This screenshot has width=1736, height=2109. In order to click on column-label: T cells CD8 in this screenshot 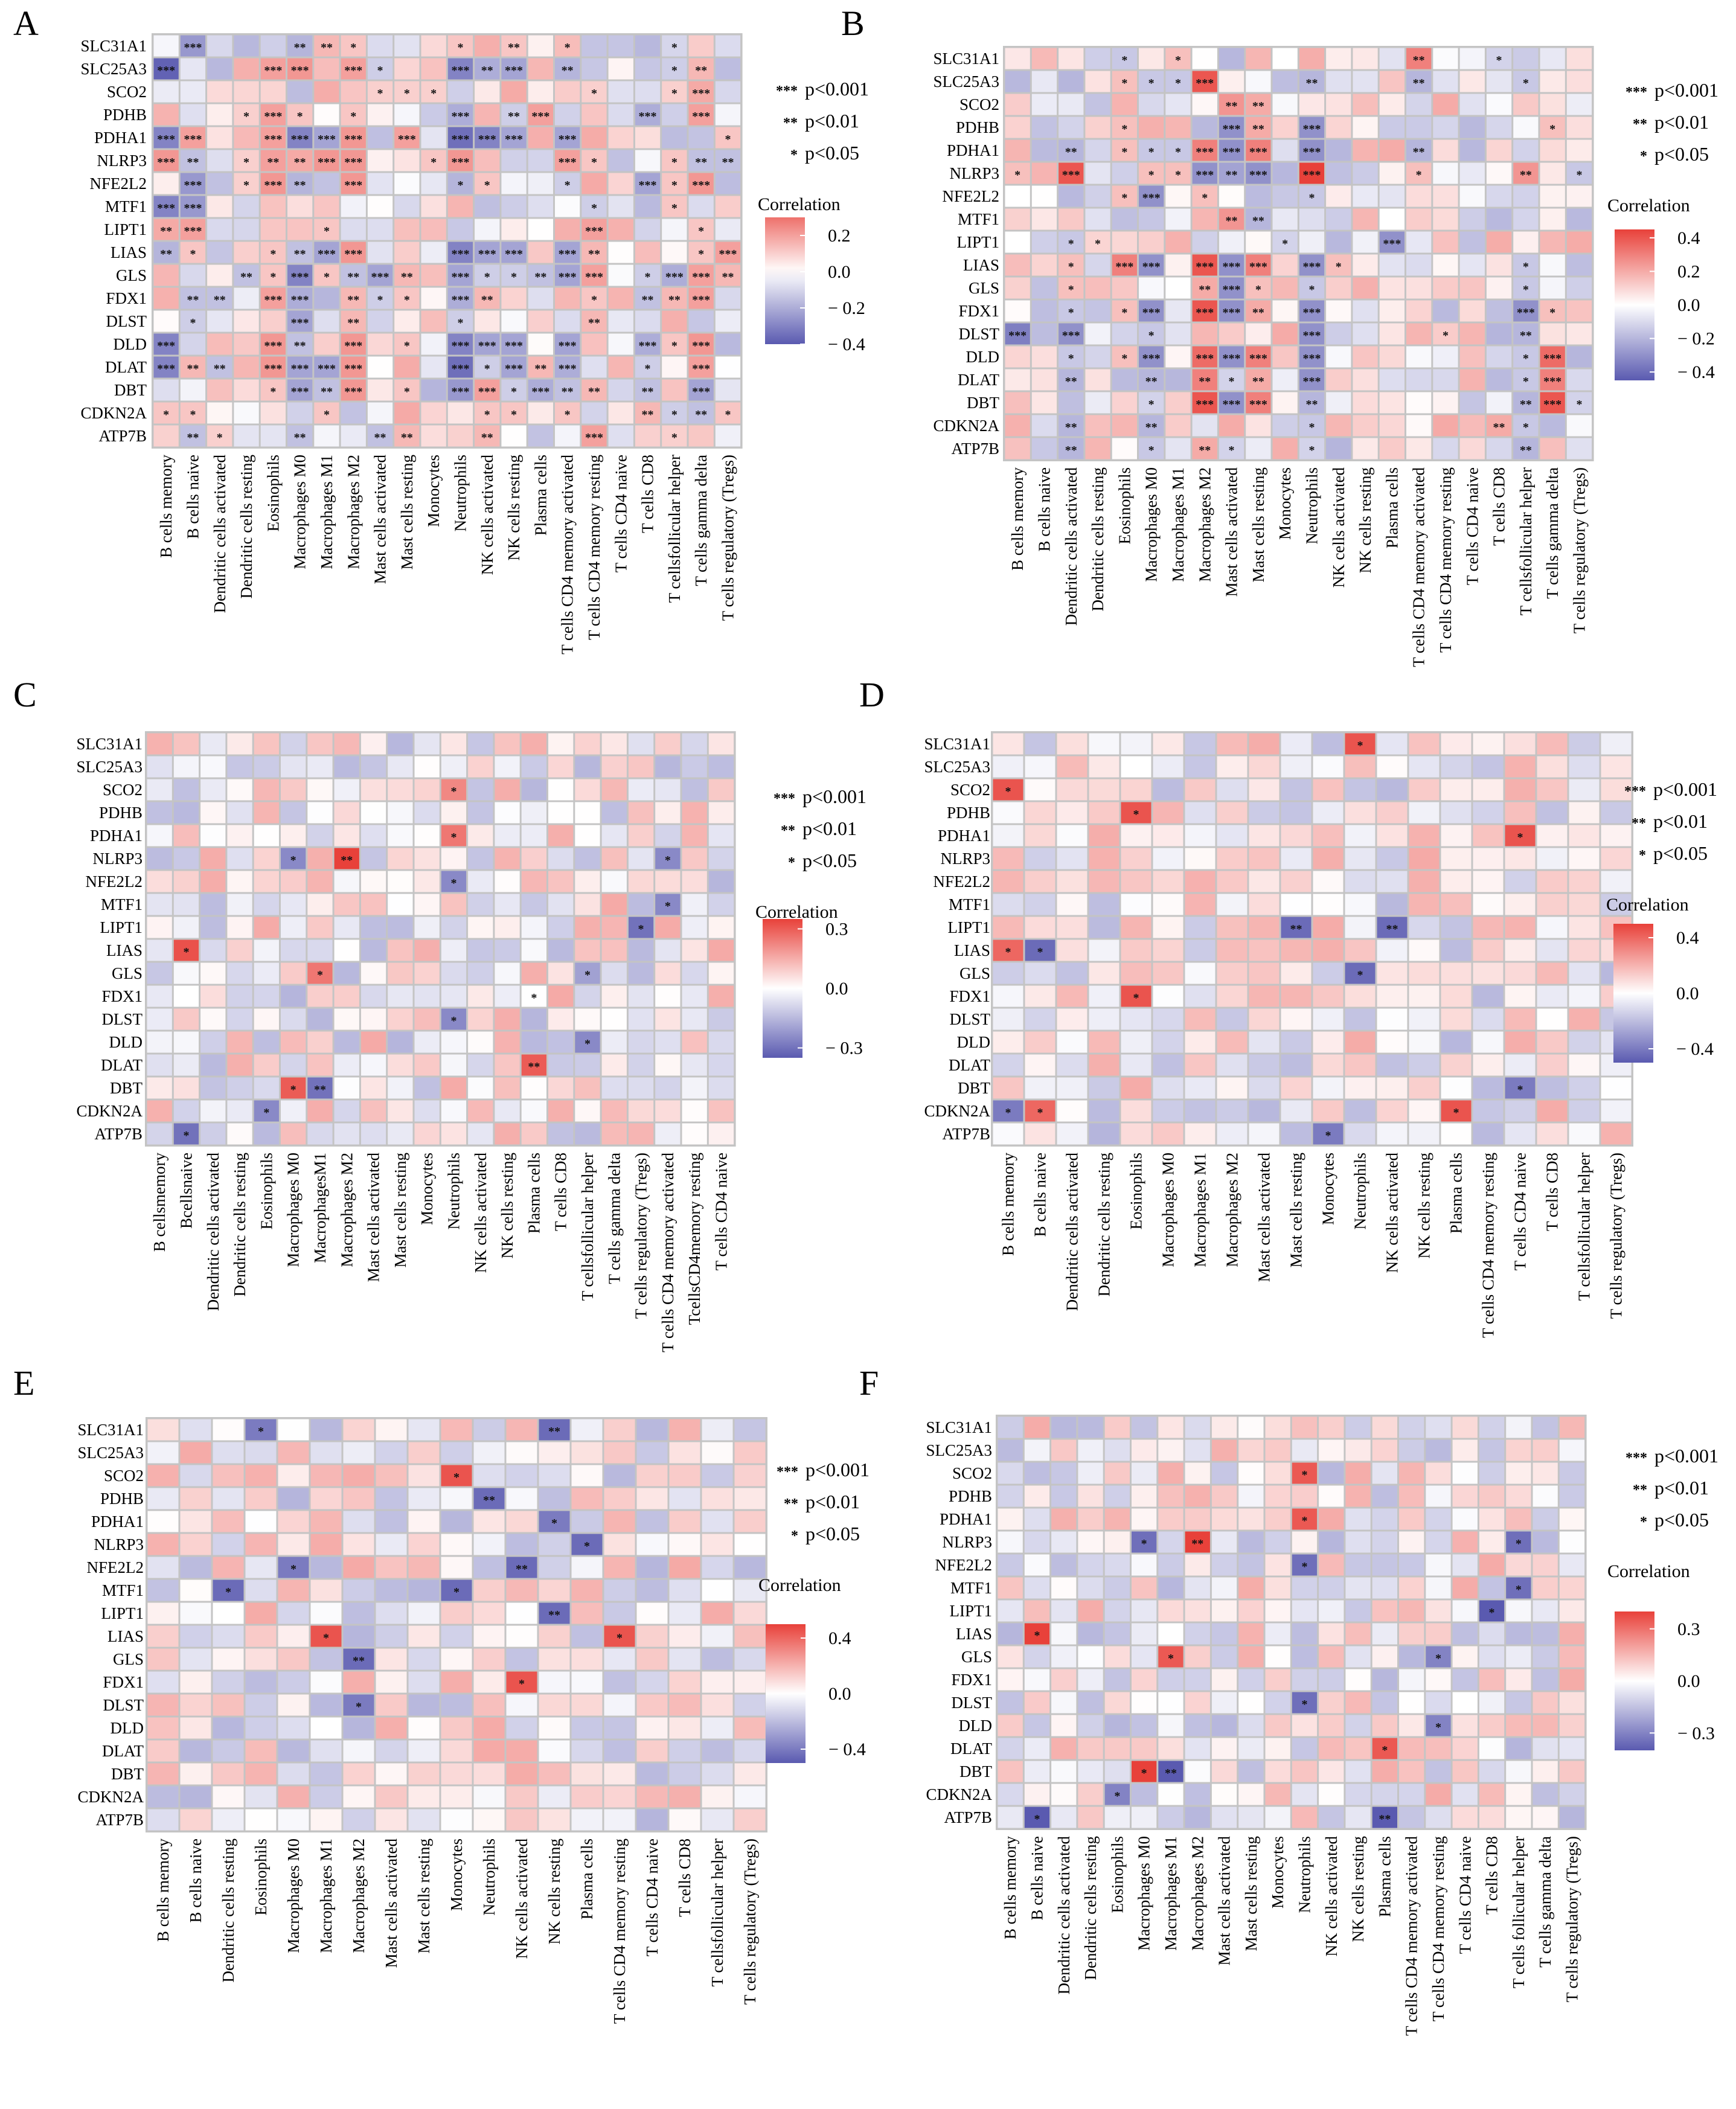, I will do `click(561, 1192)`.